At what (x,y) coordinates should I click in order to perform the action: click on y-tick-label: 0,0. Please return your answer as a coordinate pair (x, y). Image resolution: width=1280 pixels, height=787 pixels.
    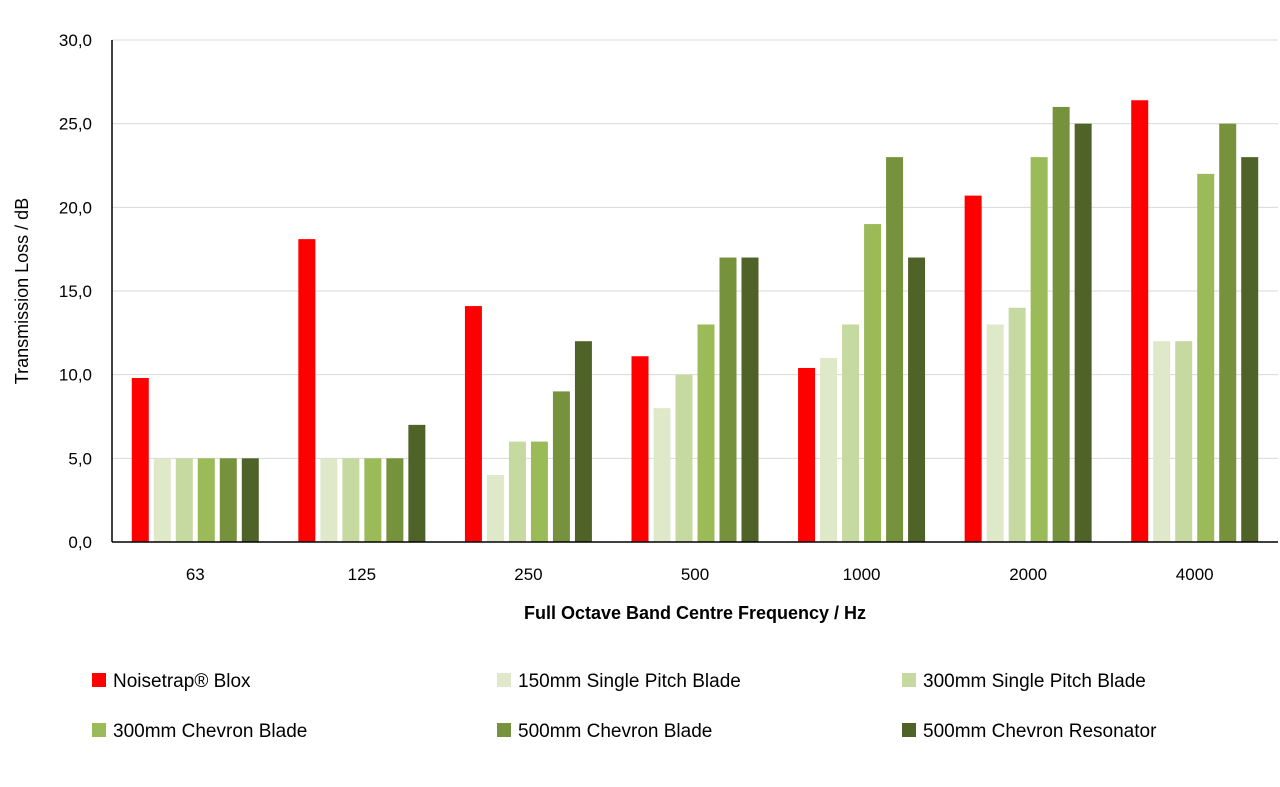
    Looking at the image, I should click on (80, 542).